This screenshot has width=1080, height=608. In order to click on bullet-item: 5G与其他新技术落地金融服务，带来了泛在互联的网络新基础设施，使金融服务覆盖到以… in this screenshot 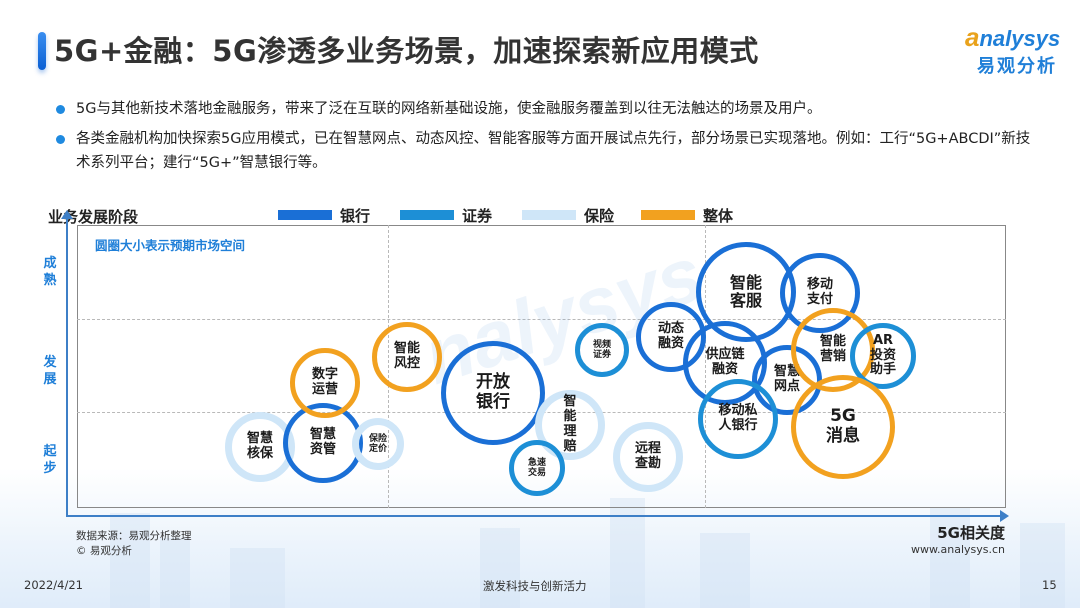, I will do `click(549, 109)`.